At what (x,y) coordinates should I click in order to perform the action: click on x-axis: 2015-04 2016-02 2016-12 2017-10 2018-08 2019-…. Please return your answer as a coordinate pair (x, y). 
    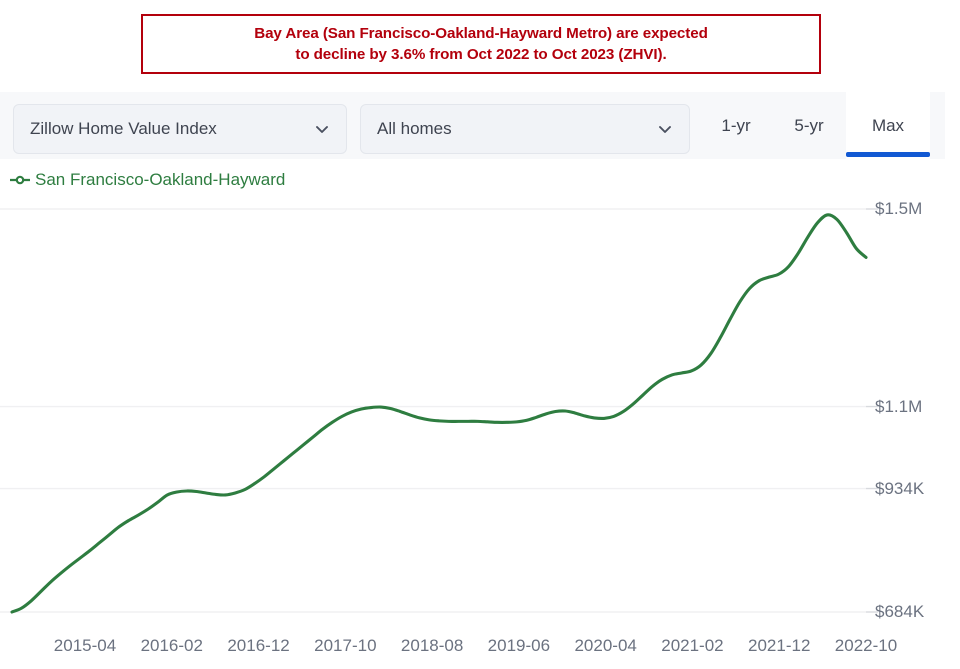
    Looking at the image, I should click on (480, 650).